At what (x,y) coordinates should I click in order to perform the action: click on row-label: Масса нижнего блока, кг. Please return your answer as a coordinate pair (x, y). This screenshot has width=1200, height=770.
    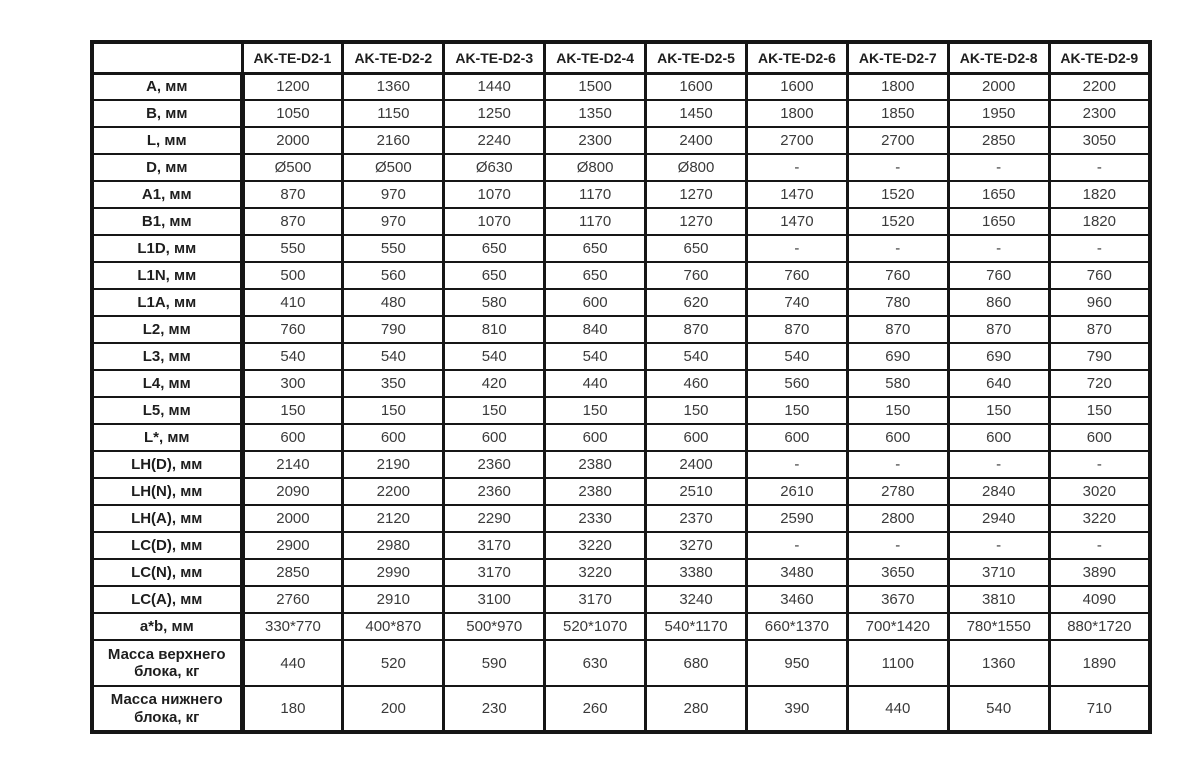
    Looking at the image, I should click on (167, 709).